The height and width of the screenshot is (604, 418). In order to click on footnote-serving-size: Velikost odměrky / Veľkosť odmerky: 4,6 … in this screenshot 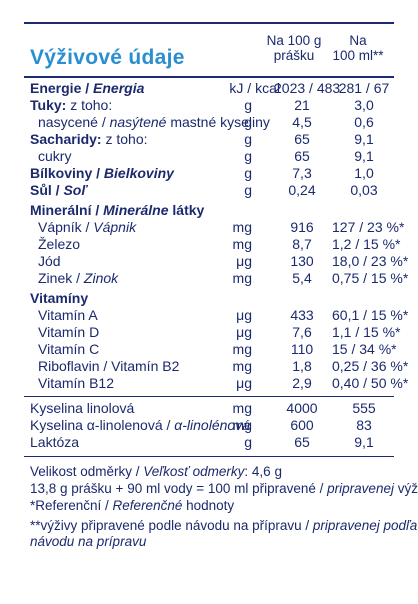, I will do `click(156, 471)`.